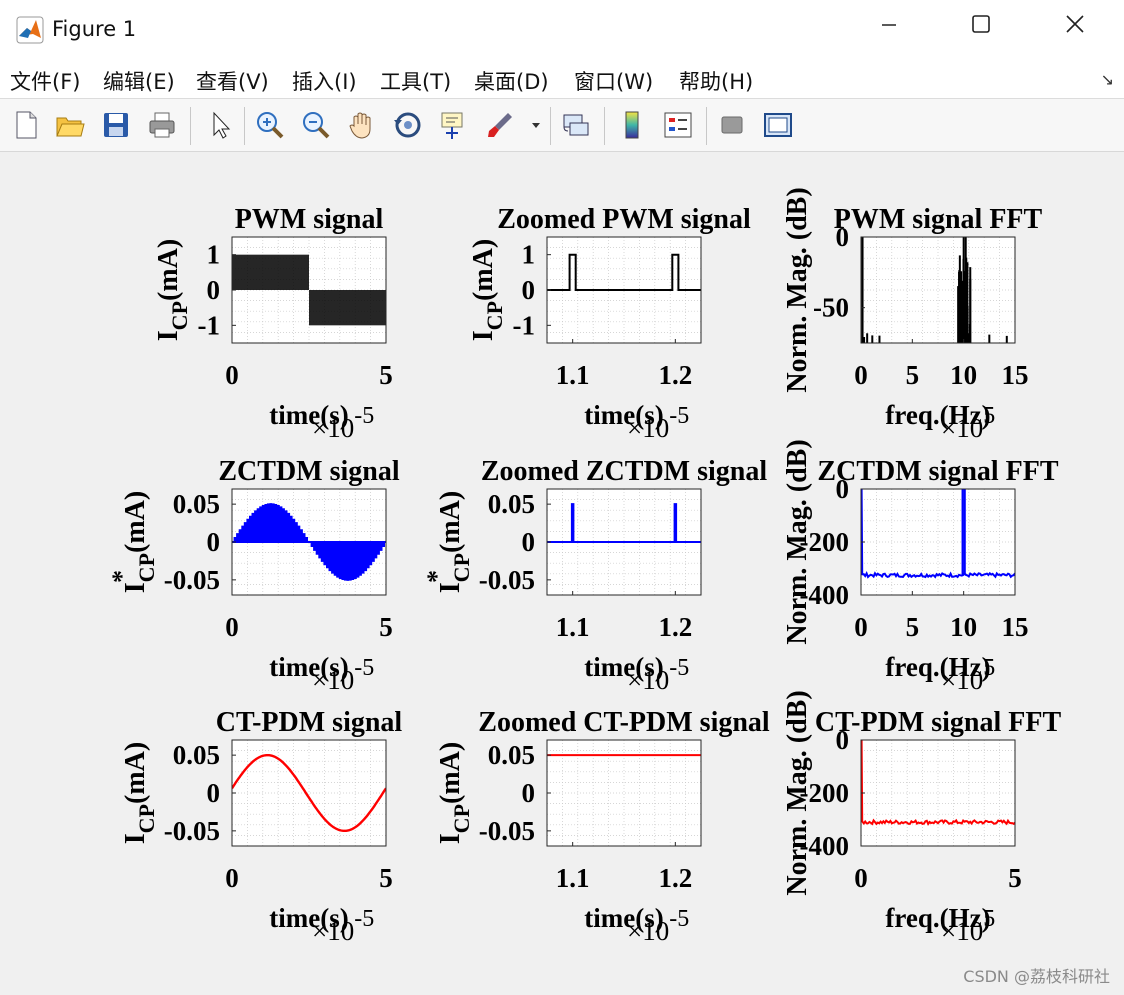 The height and width of the screenshot is (995, 1124). I want to click on close-icon, so click(1075, 24).